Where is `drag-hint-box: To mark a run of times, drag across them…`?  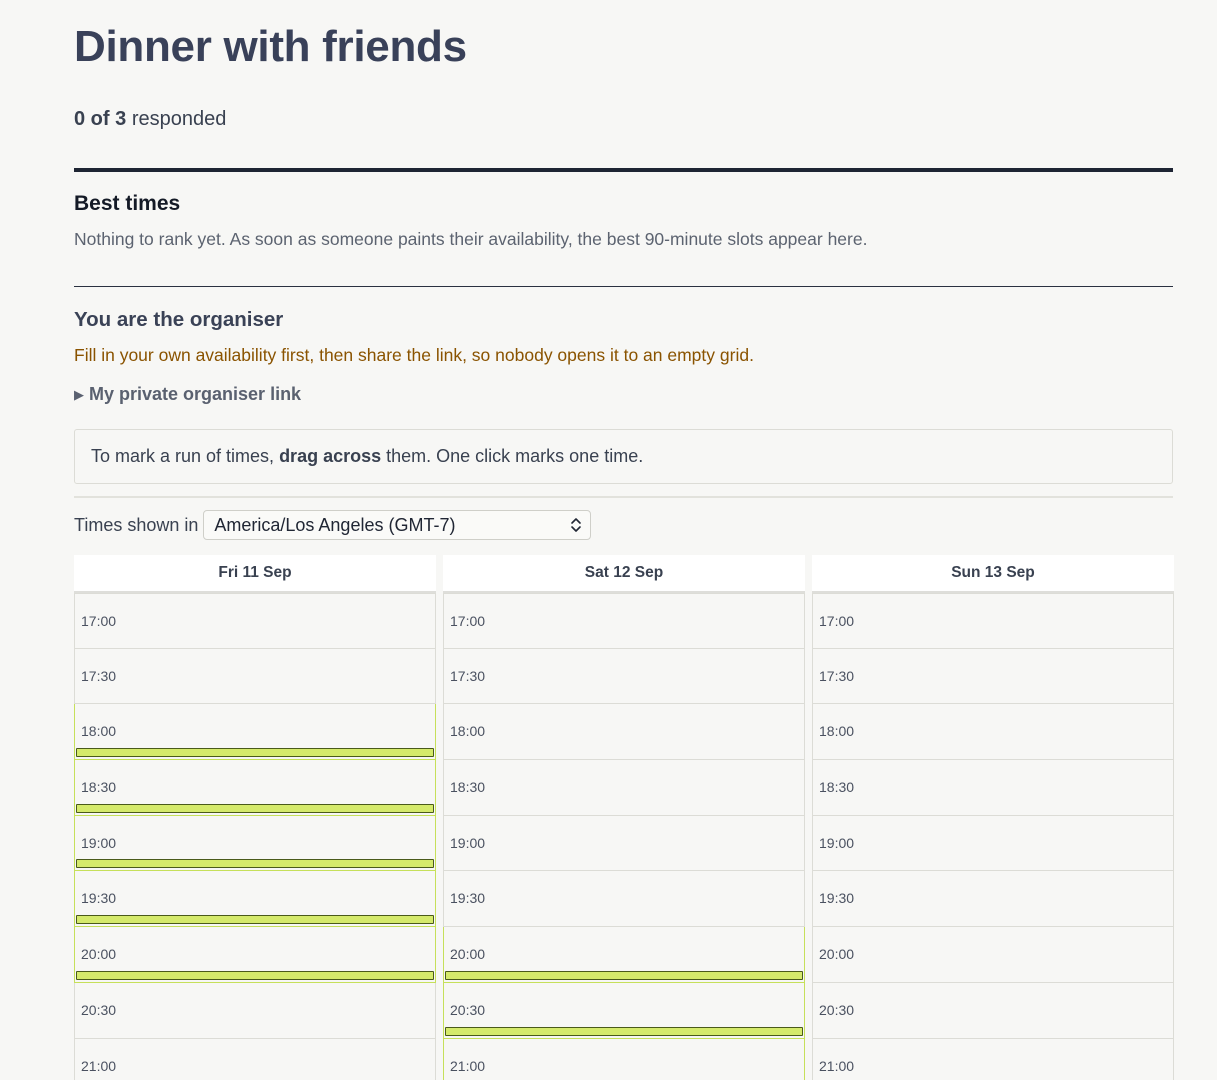
drag-hint-box: To mark a run of times, drag across them… is located at coordinates (623, 456).